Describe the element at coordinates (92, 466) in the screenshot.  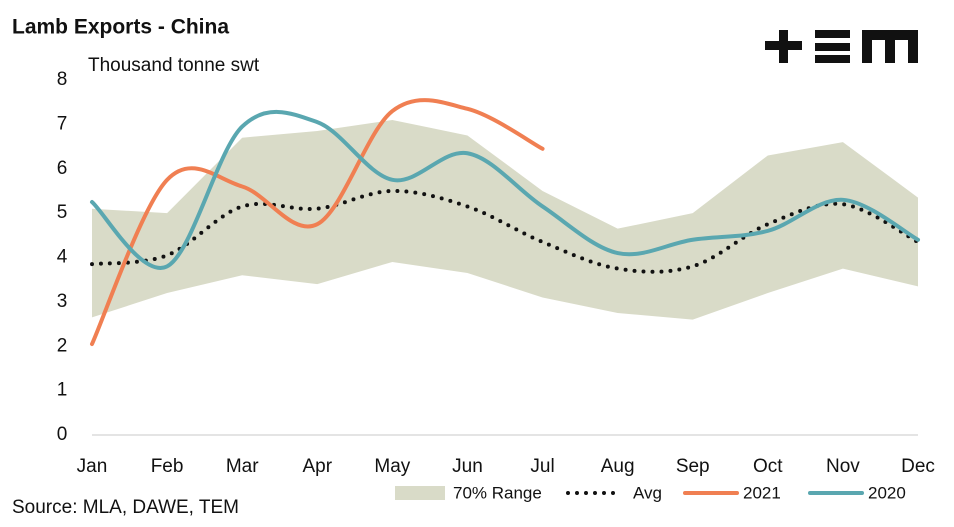
I see `x-tick-label: Jan` at that location.